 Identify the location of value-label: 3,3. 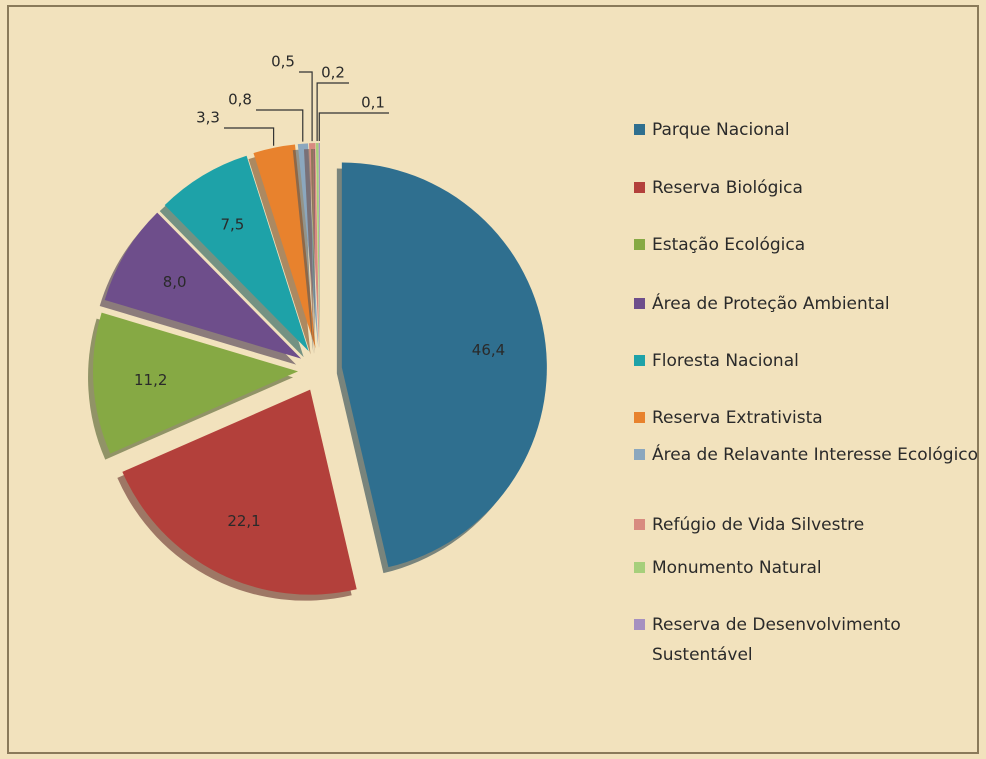
(208, 118).